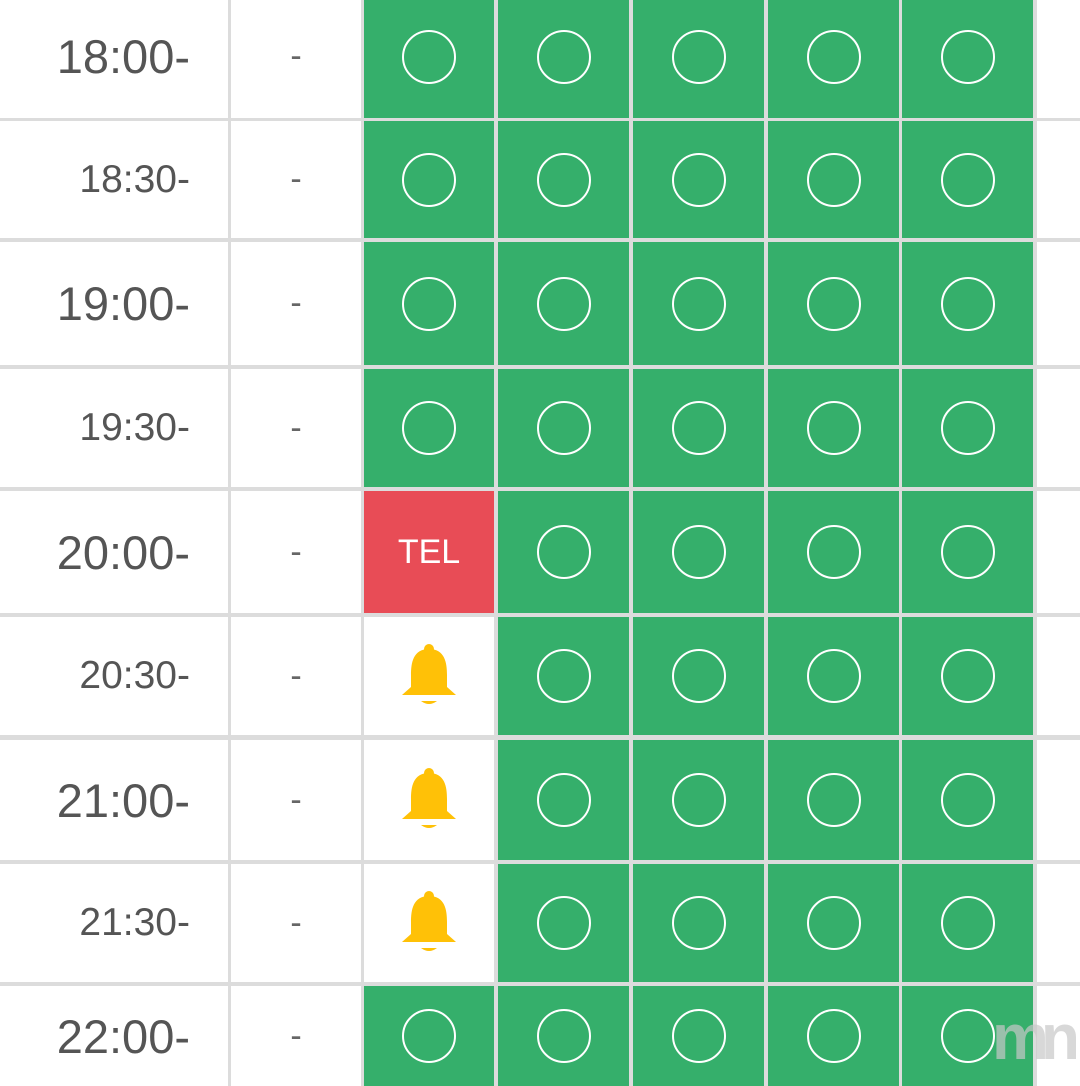  What do you see at coordinates (429, 552) in the screenshot?
I see `slot-tel: TEL` at bounding box center [429, 552].